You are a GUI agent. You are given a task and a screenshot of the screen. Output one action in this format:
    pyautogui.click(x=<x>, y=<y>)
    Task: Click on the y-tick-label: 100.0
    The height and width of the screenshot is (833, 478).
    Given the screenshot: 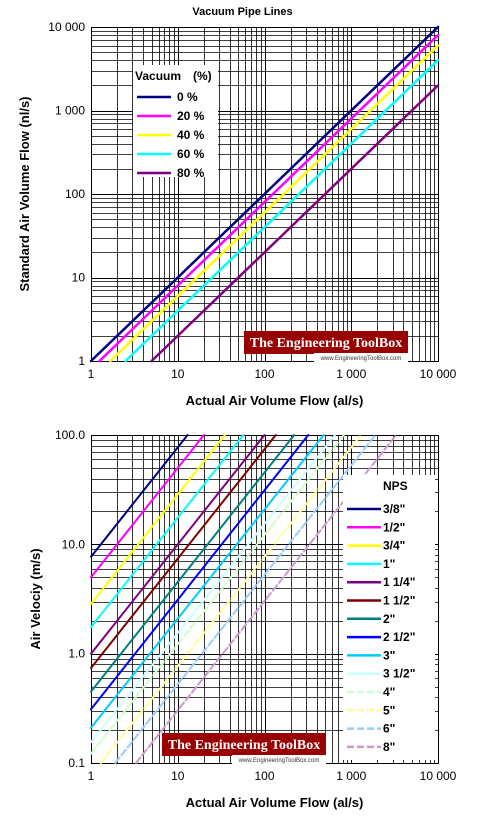 What is the action you would take?
    pyautogui.click(x=70, y=435)
    